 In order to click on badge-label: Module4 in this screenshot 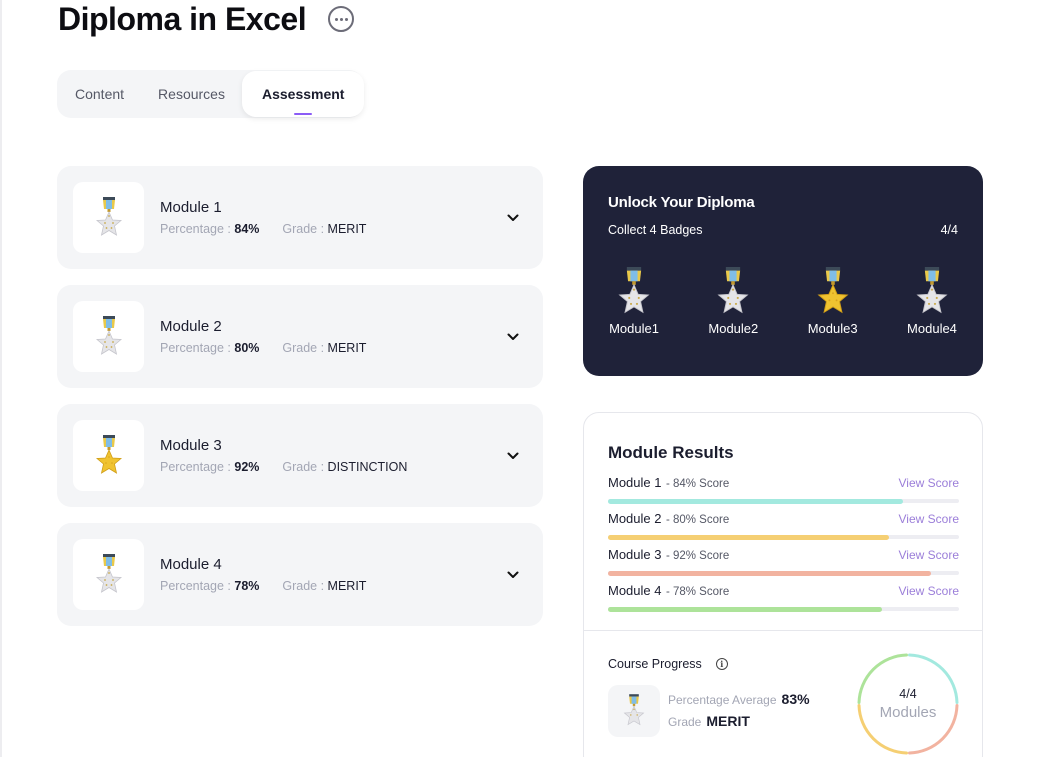, I will do `click(932, 328)`.